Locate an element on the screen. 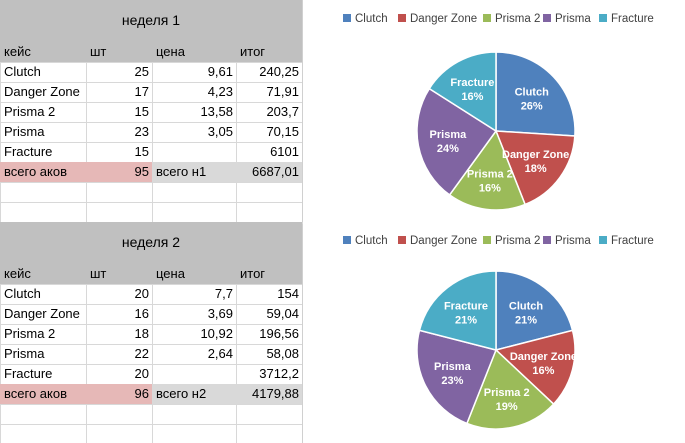  week1-col-header-price: цена is located at coordinates (170, 51).